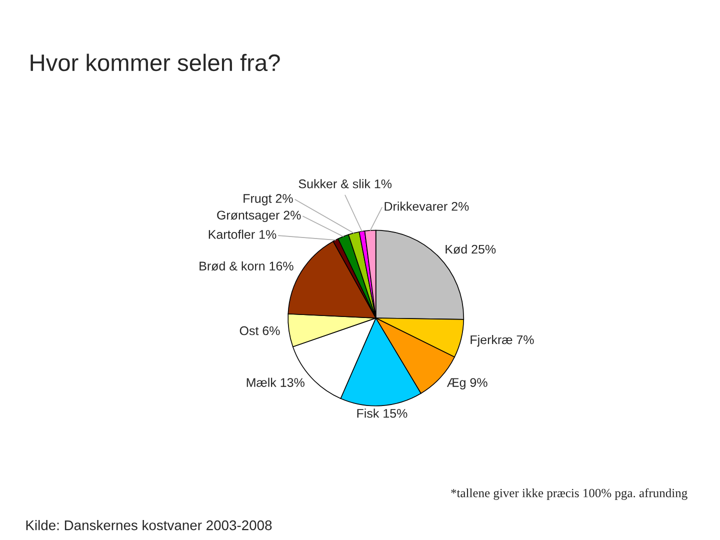 This screenshot has width=720, height=540. Describe the element at coordinates (275, 382) in the screenshot. I see `slice-label: Mælk 13%` at that location.